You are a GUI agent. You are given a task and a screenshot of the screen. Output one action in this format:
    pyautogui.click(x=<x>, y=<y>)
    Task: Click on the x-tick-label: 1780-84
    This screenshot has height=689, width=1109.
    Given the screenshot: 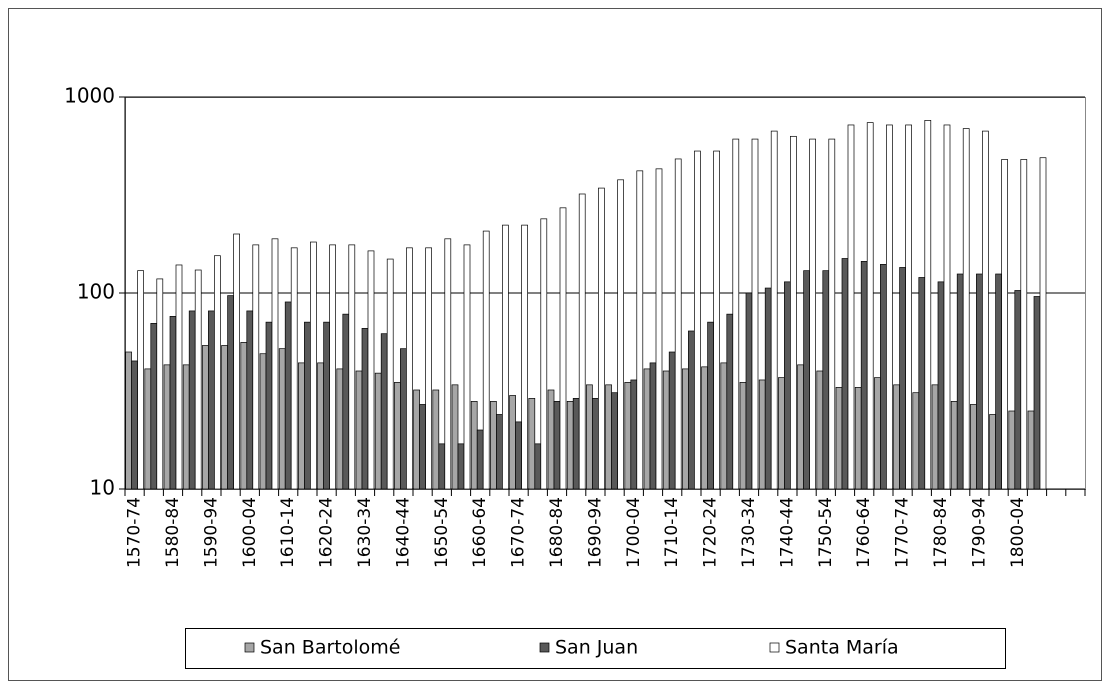 What is the action you would take?
    pyautogui.click(x=941, y=532)
    